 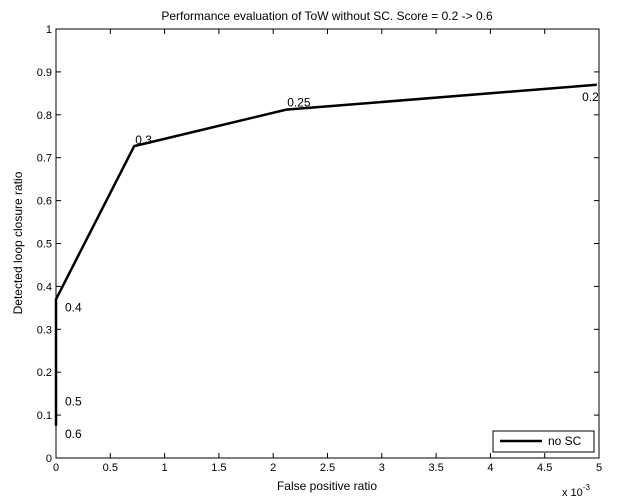 What do you see at coordinates (44, 73) in the screenshot?
I see `y-tick-label: 0.9` at bounding box center [44, 73].